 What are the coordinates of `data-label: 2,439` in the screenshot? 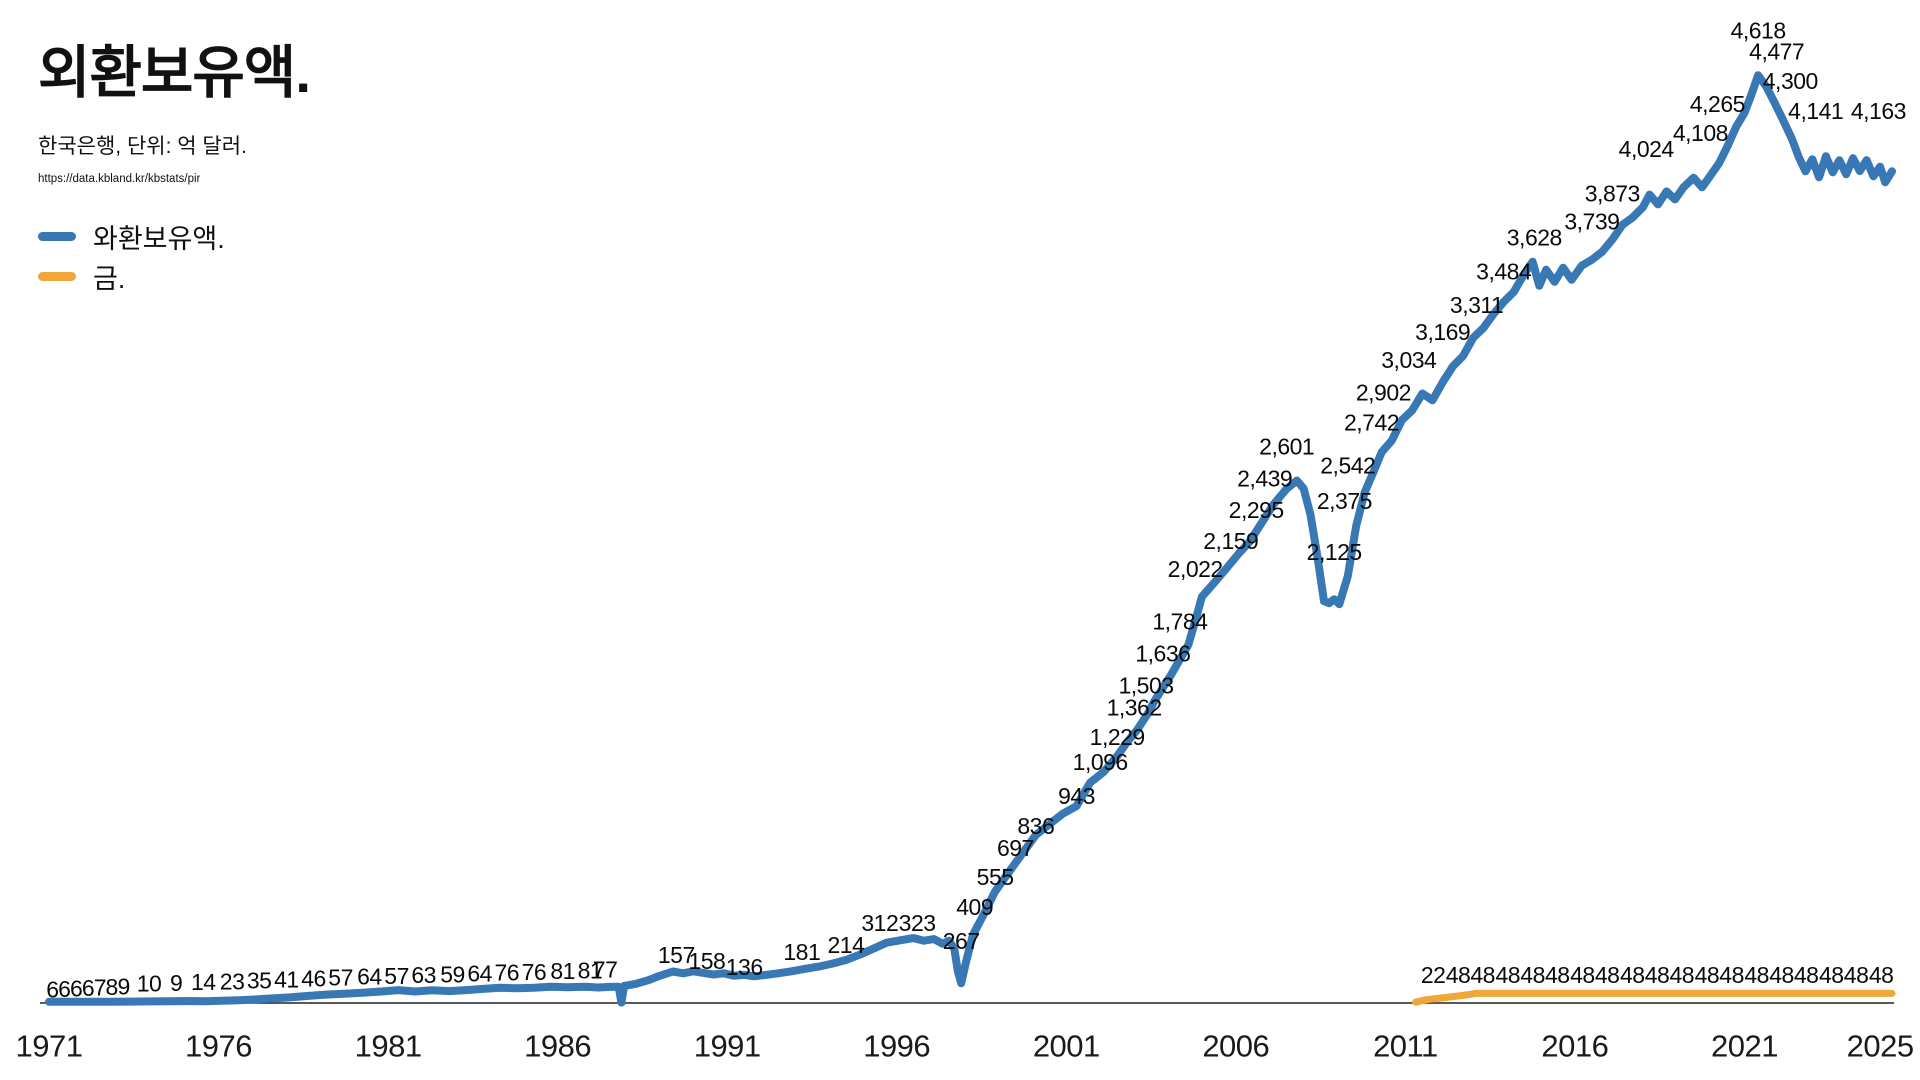 It's located at (1264, 479).